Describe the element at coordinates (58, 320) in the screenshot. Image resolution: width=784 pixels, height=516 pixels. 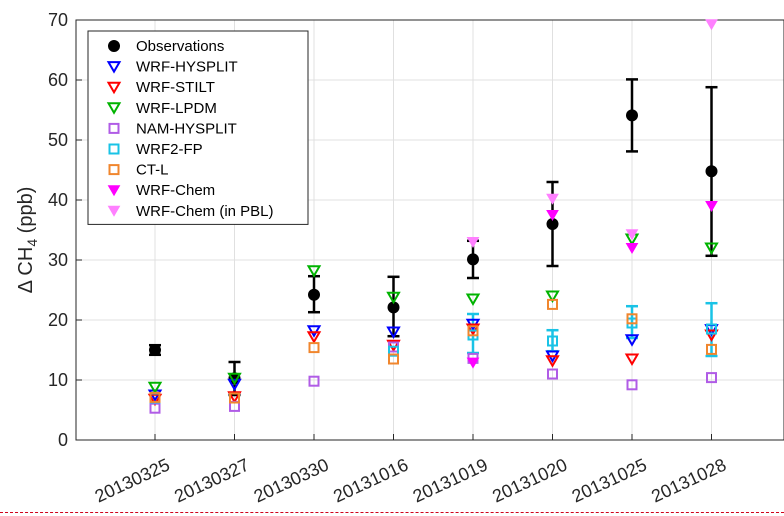
I see `y-tick-label: 20` at that location.